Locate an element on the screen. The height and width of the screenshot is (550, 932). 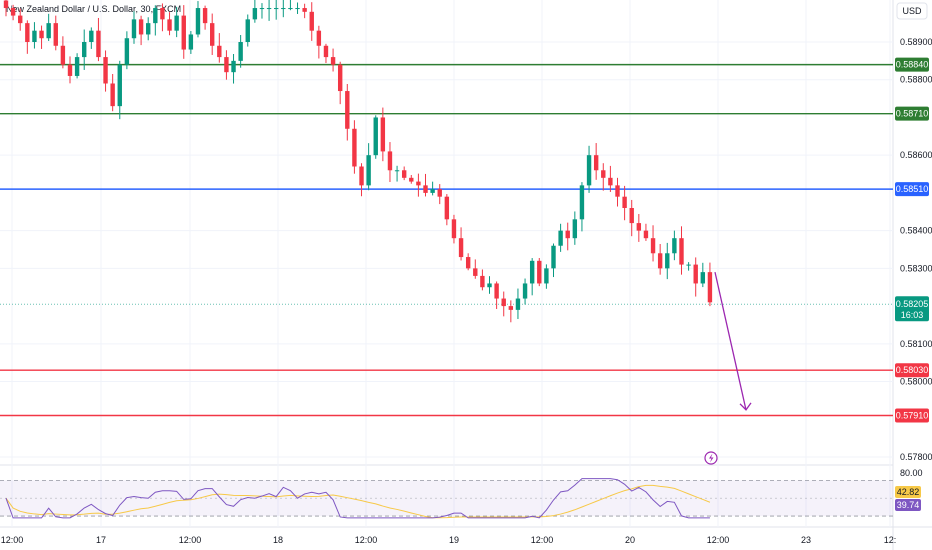
price-tick: 0.58900 is located at coordinates (916, 42).